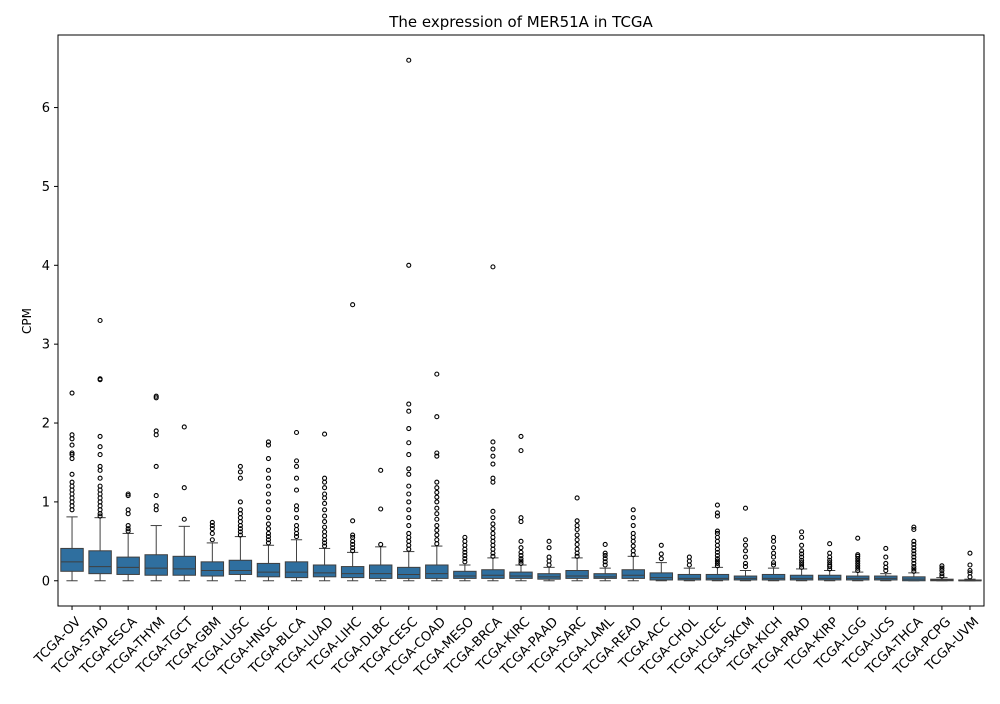 This screenshot has width=1000, height=704. Describe the element at coordinates (46, 581) in the screenshot. I see `y-tick-label: 0` at that location.